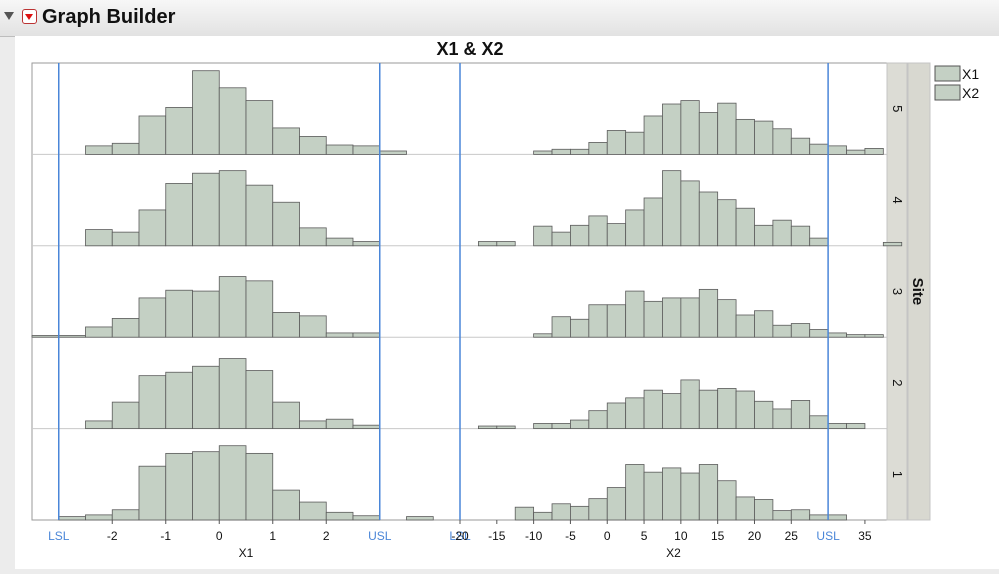 This screenshot has height=574, width=999. Describe the element at coordinates (380, 536) in the screenshot. I see `usl-label-x1: USL` at that location.